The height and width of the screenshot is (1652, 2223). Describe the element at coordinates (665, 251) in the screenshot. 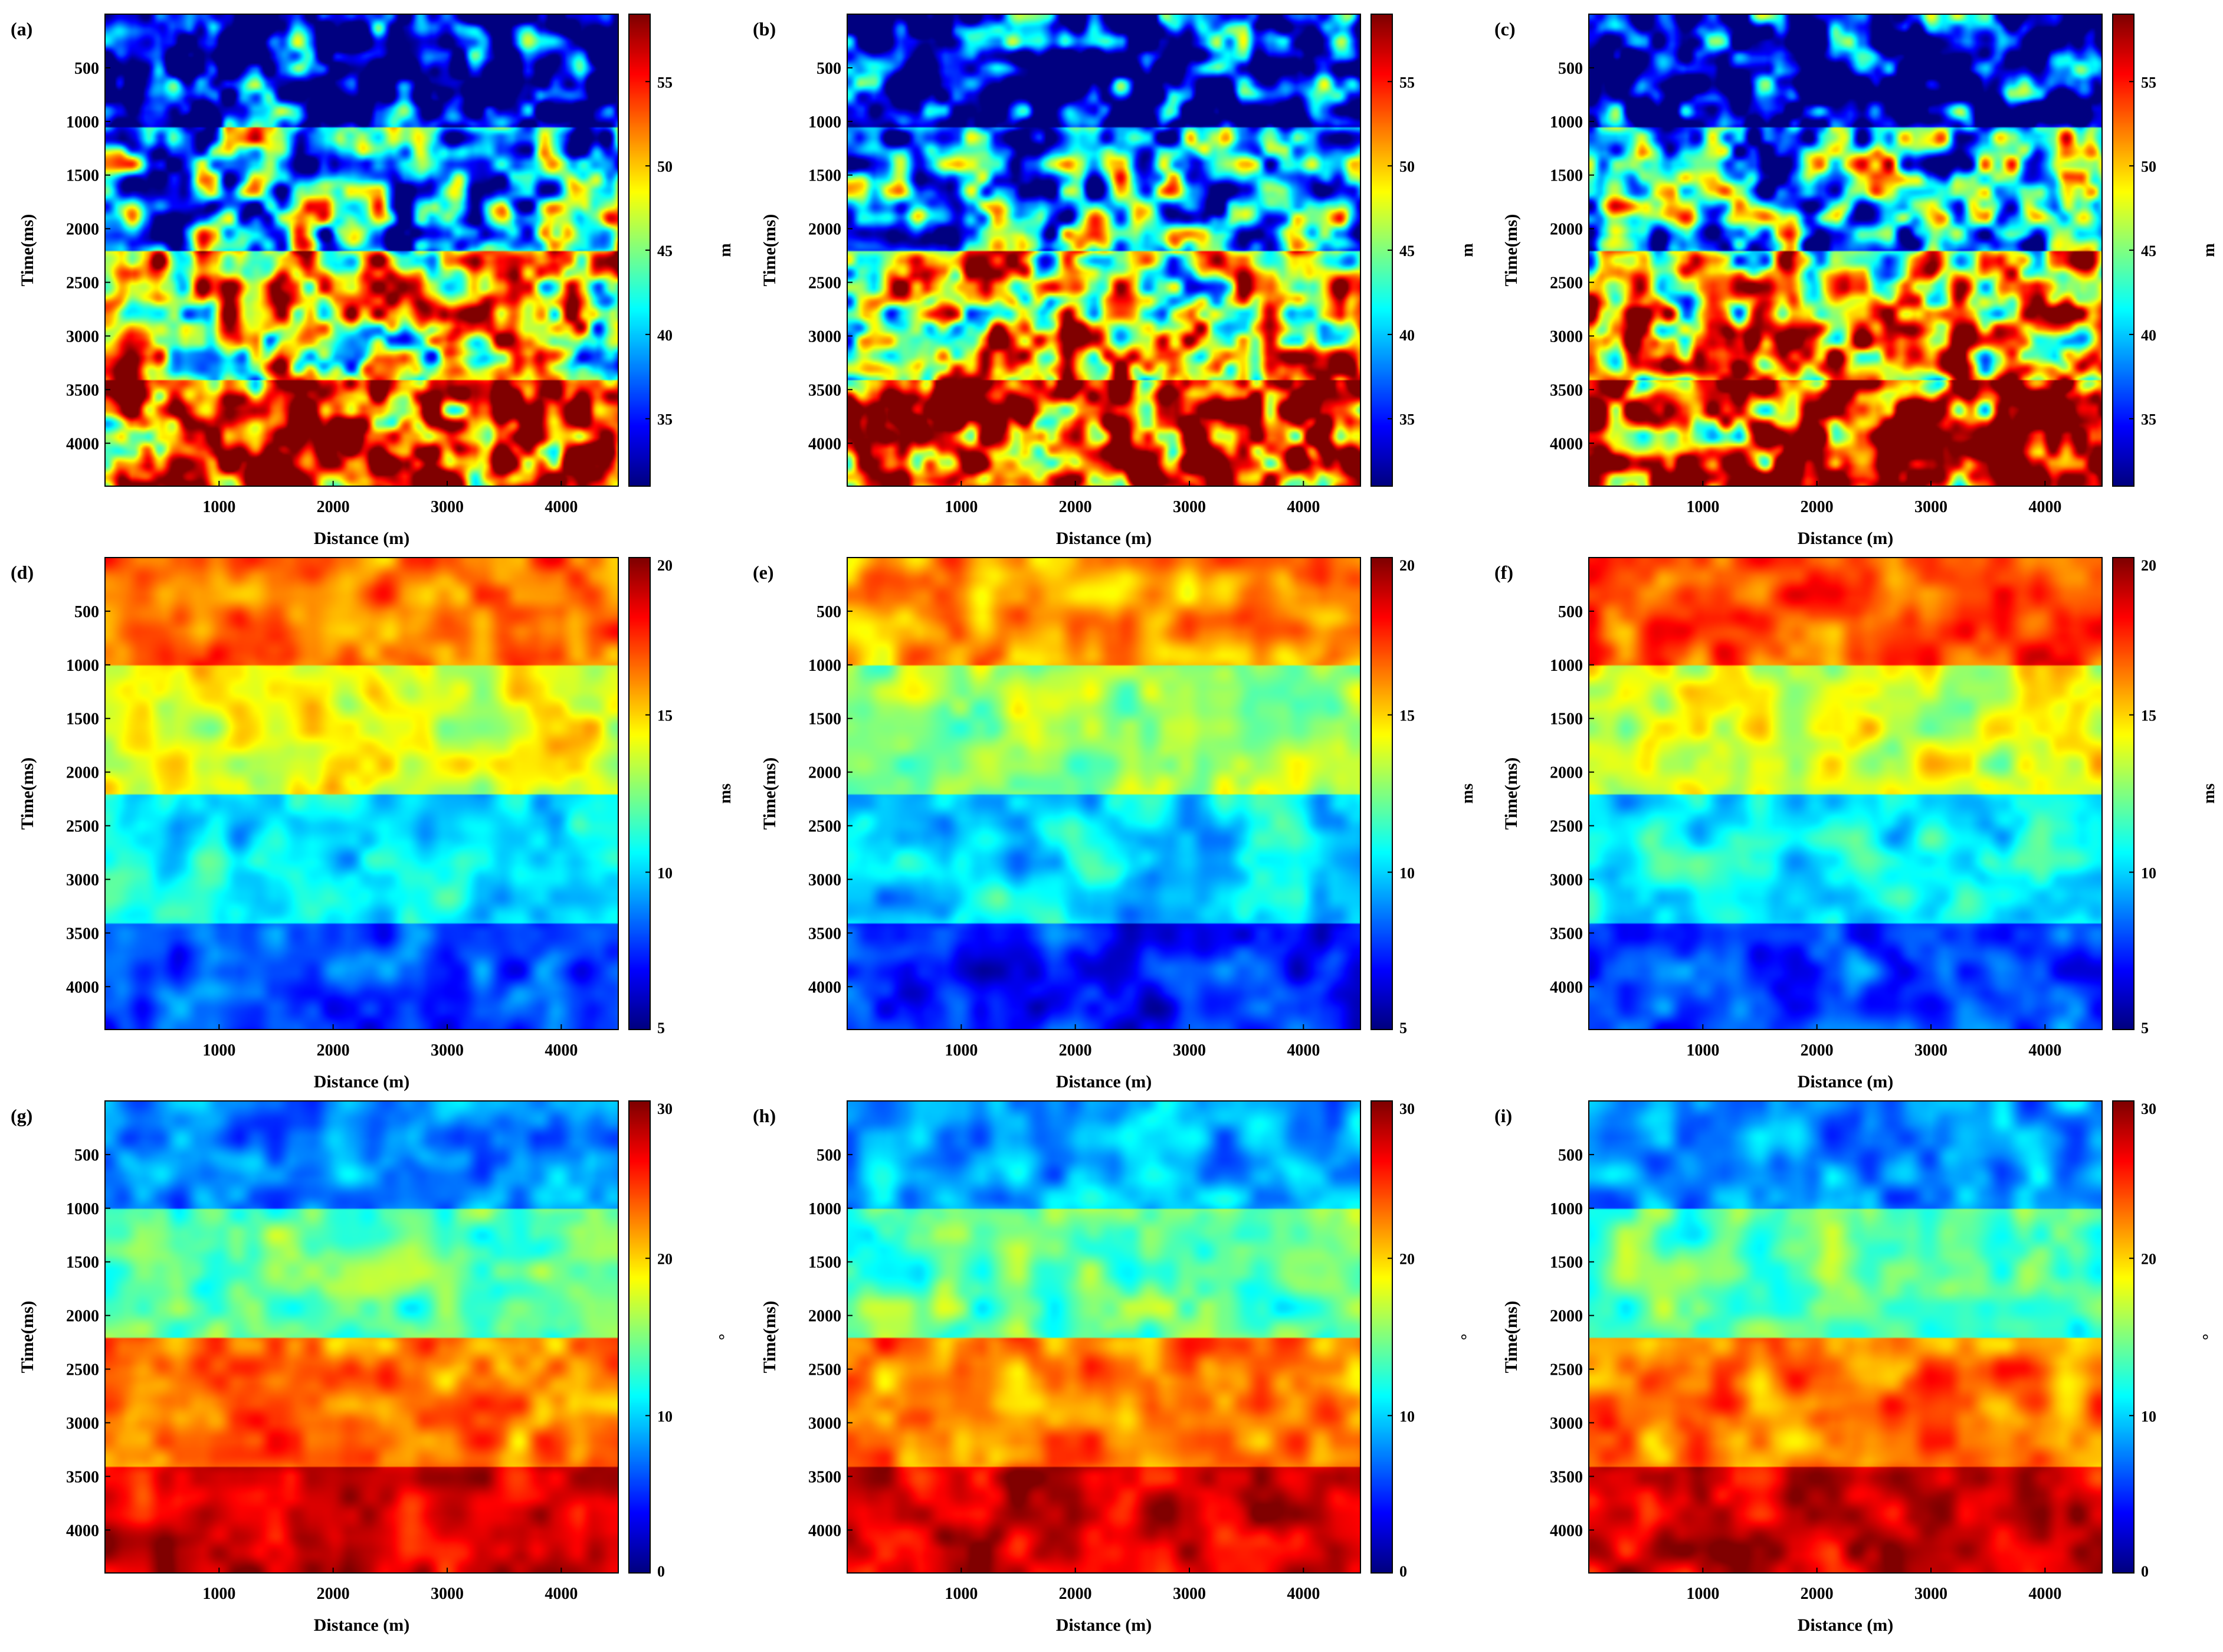

I see `colorbar-tick-label: 45` at that location.